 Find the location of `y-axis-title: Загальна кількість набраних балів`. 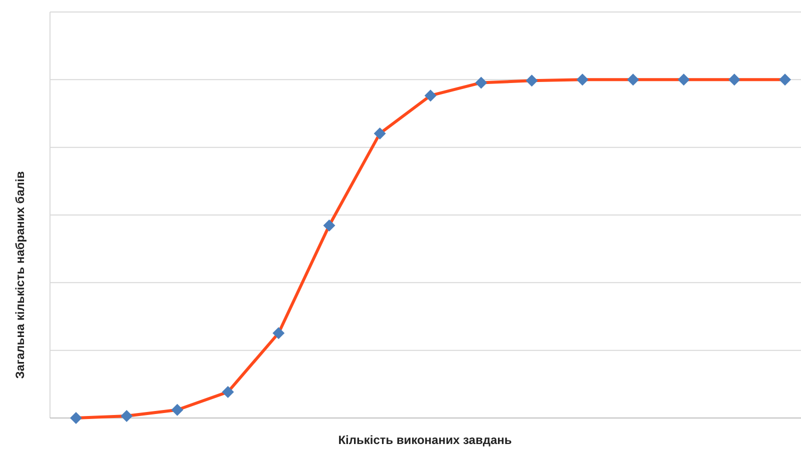

y-axis-title: Загальна кількість набраних балів is located at coordinates (20, 275).